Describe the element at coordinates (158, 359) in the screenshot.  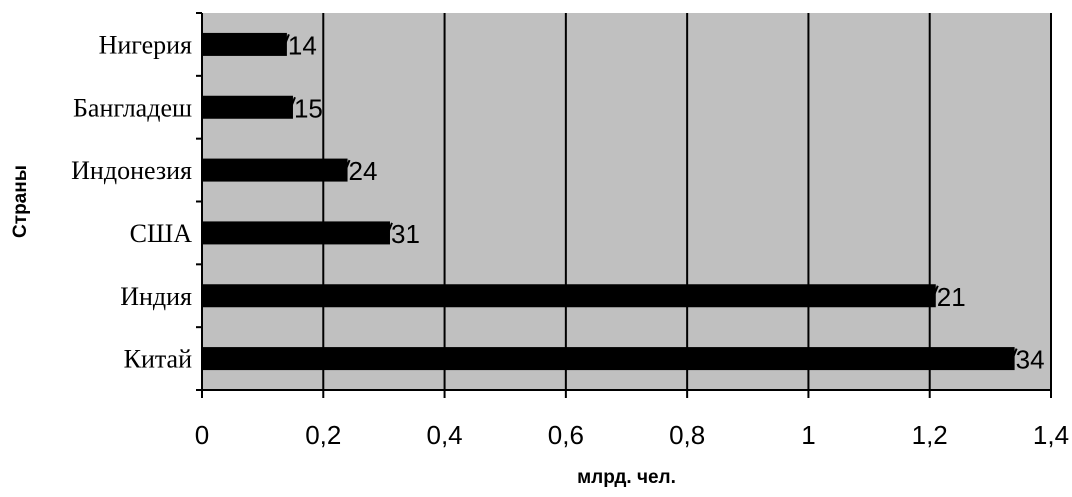
I see `category-label: Китай` at that location.